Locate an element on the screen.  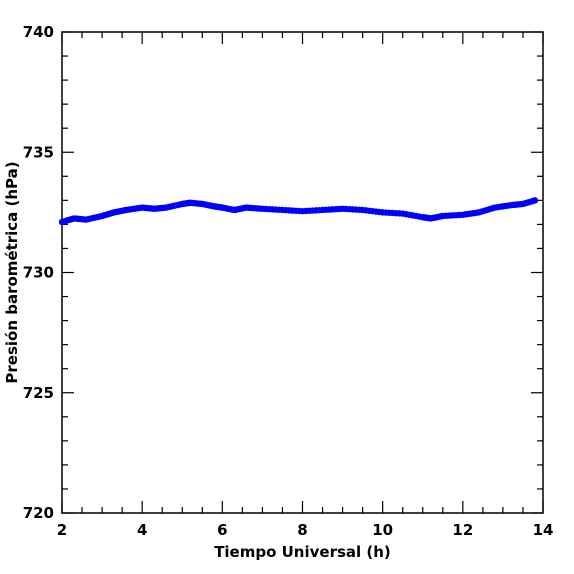
data-series is located at coordinates (298, 211).